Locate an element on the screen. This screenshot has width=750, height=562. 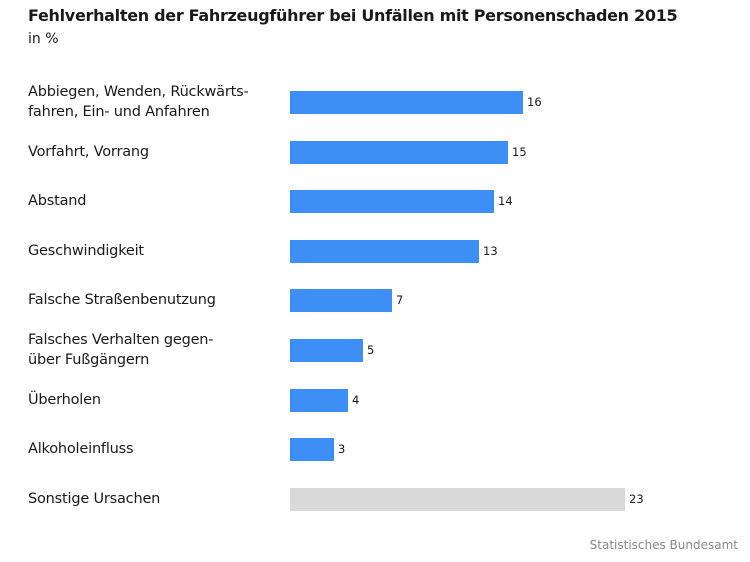
value-label: 16 is located at coordinates (534, 102).